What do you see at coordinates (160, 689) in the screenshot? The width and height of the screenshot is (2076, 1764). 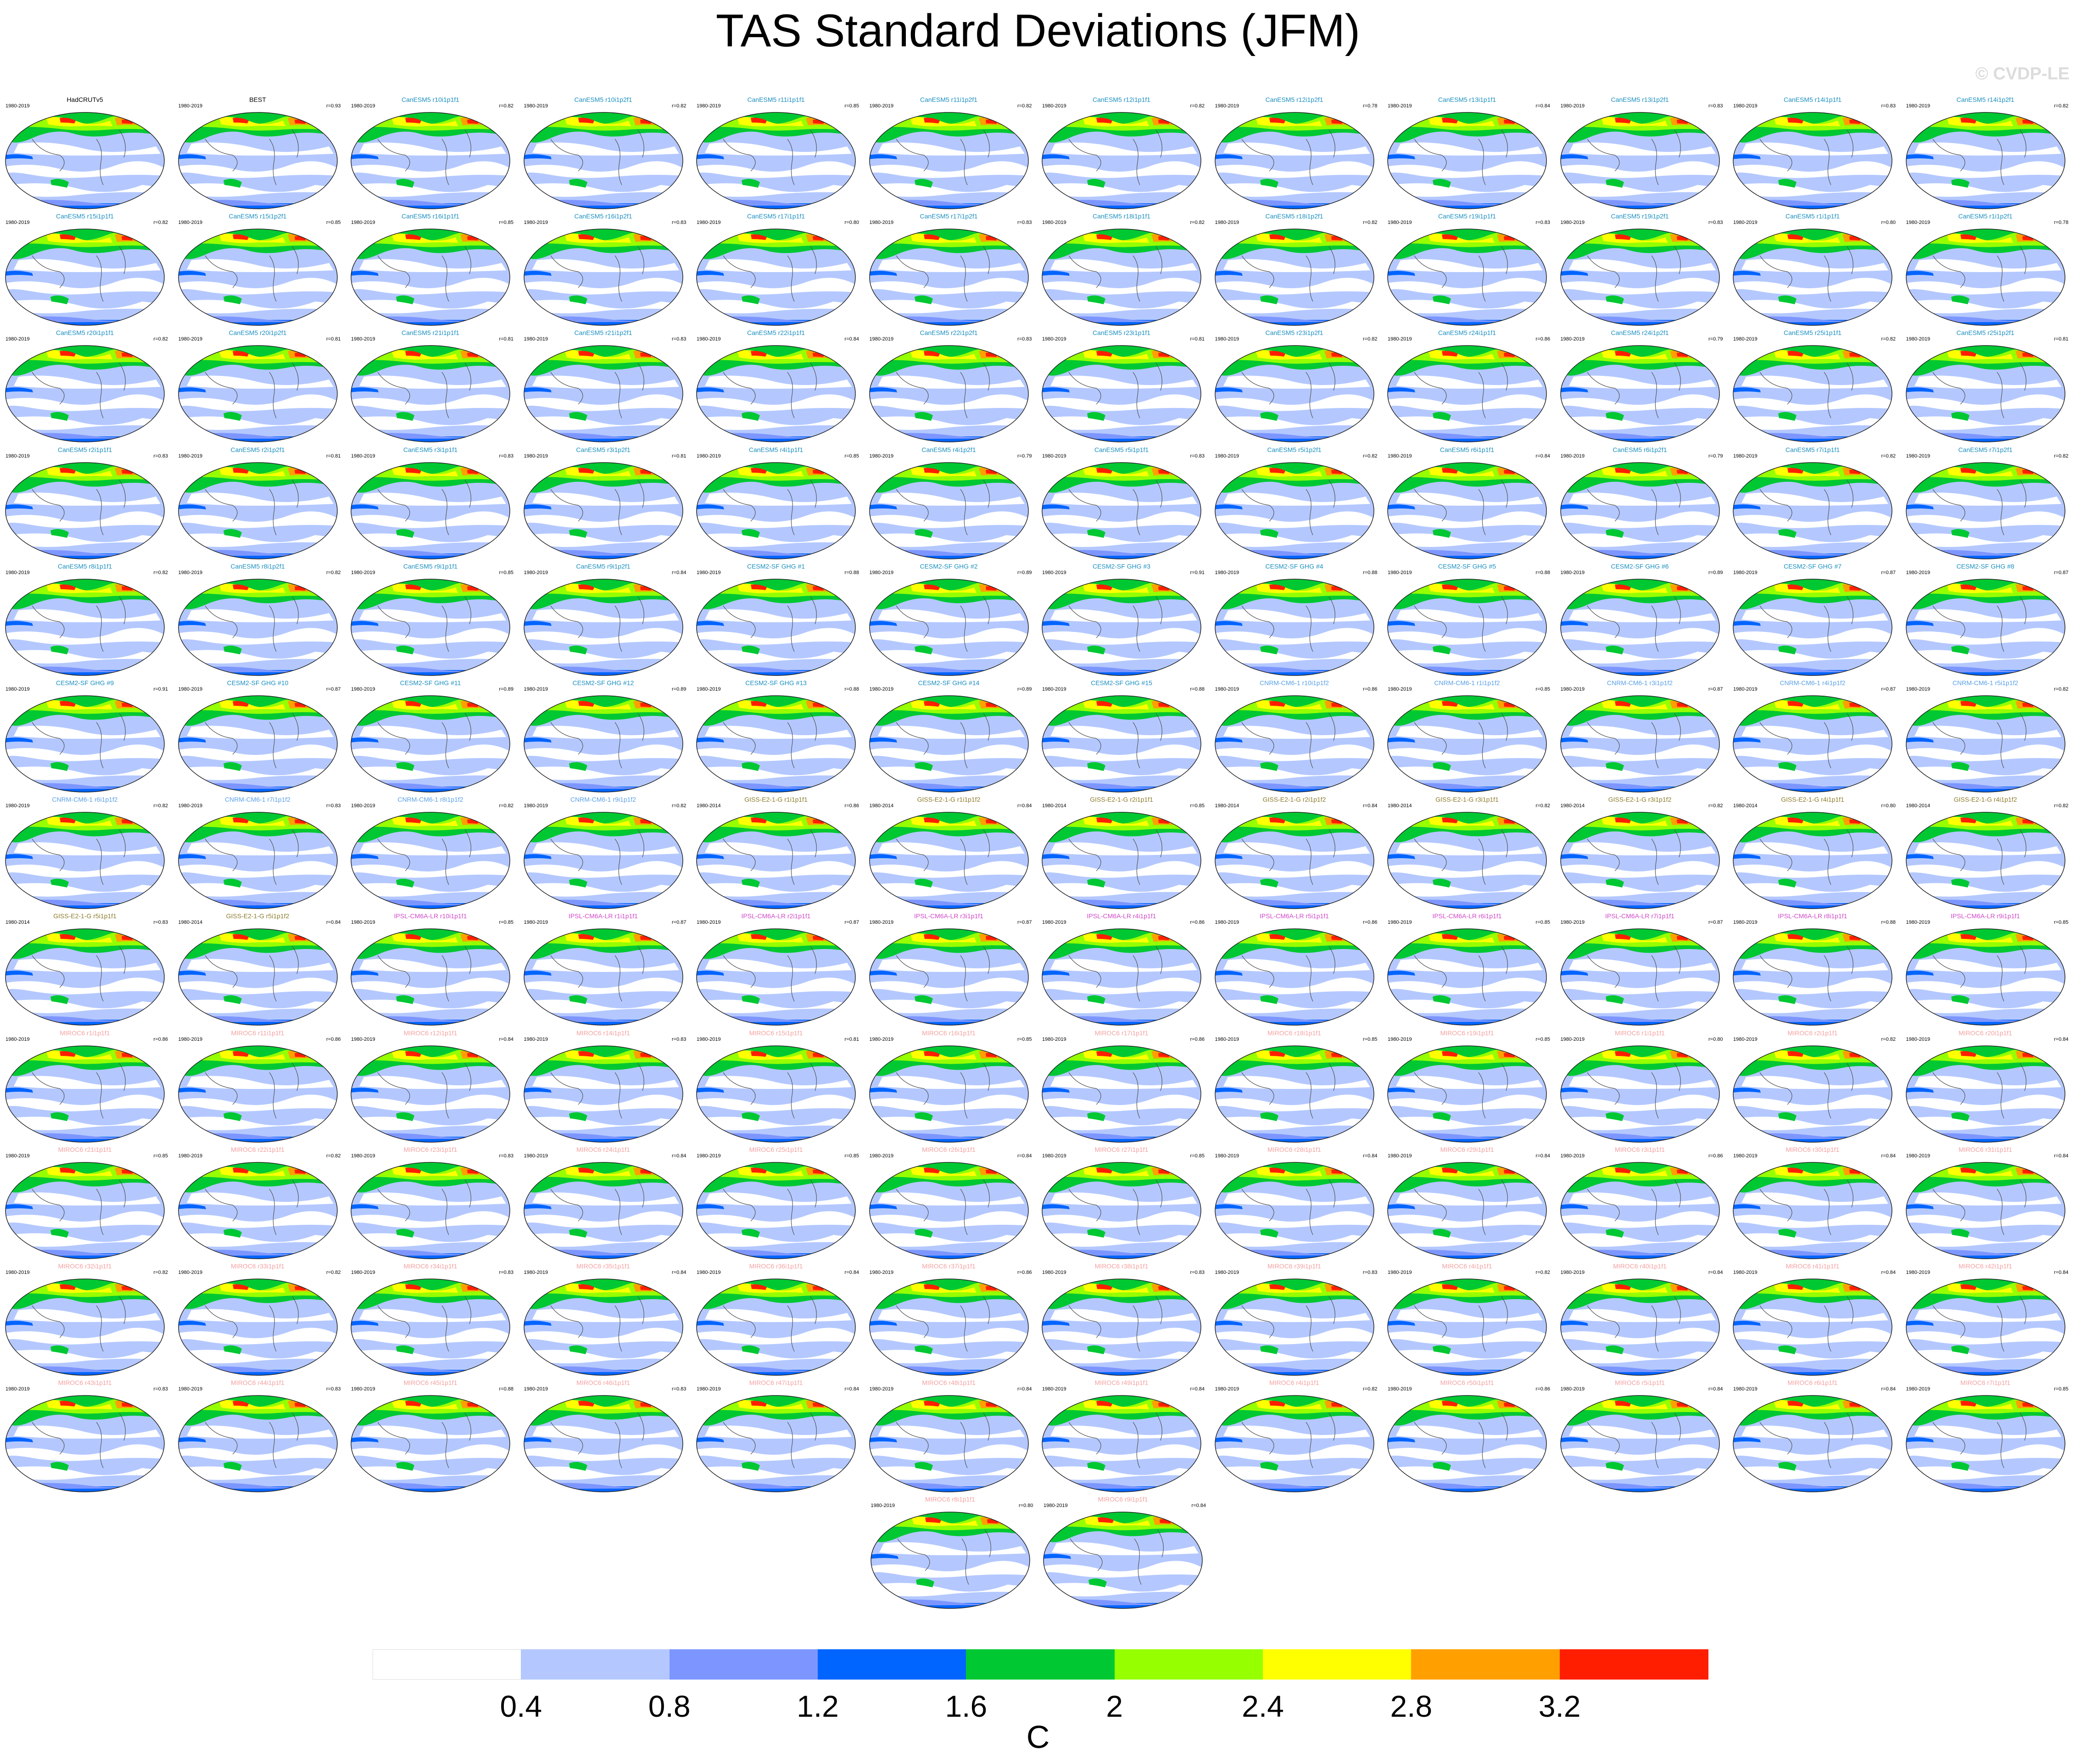 I see `panel-correlation: r=0.91` at bounding box center [160, 689].